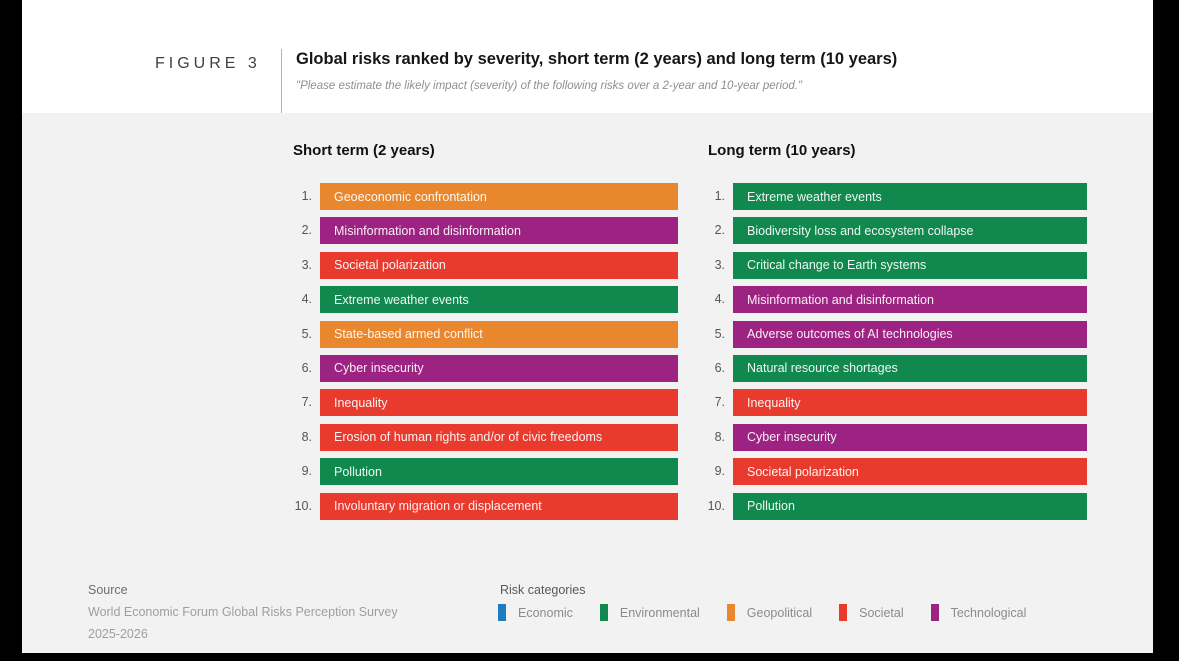  I want to click on risk-row: 3. Societal polarization, so click(474, 265).